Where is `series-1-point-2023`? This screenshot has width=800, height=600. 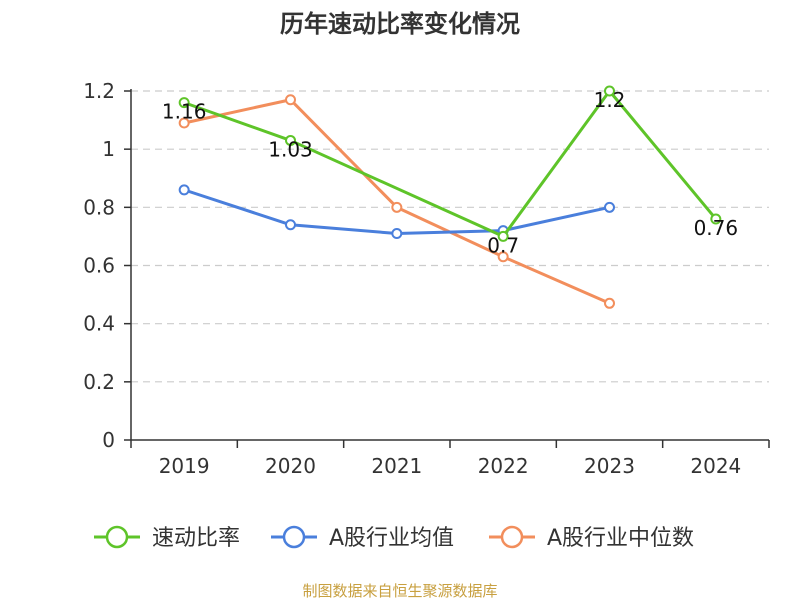
series-1-point-2023 is located at coordinates (609, 207).